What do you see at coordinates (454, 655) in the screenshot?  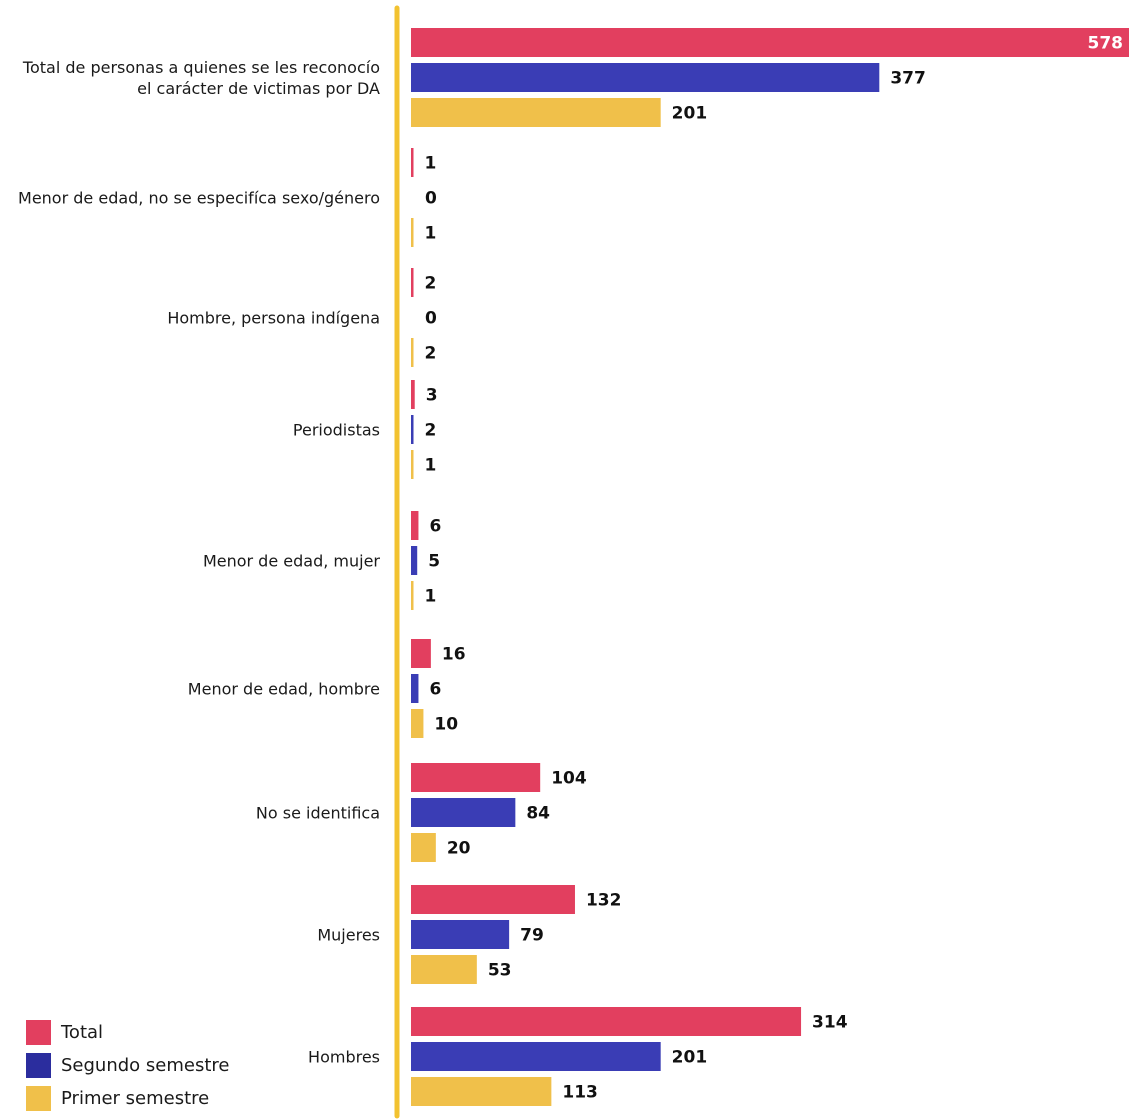 I see `value-label-menor-de-edad-hombre-total: 16` at bounding box center [454, 655].